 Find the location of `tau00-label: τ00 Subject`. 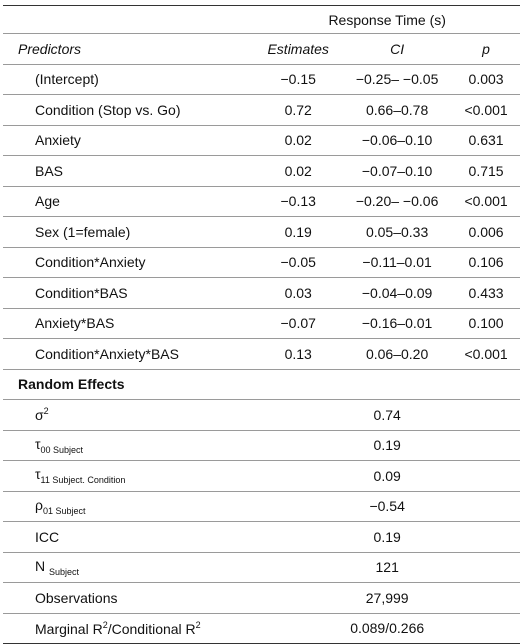

tau00-label: τ00 Subject is located at coordinates (129, 445).